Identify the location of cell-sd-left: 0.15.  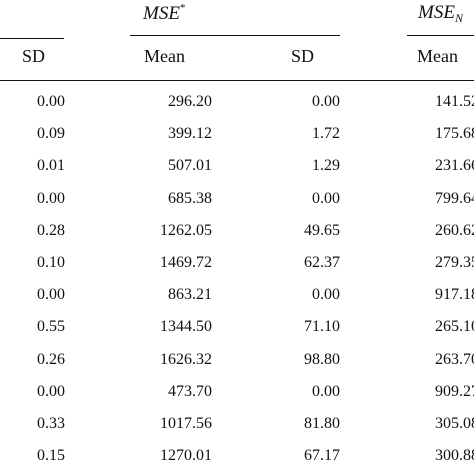
(51, 456).